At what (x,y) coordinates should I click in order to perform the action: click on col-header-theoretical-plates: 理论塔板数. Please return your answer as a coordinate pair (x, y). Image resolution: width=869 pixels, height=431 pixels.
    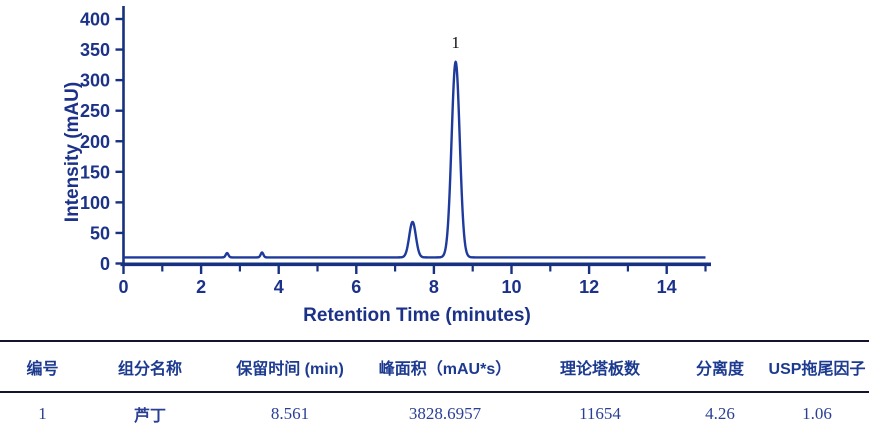
    Looking at the image, I should click on (600, 367).